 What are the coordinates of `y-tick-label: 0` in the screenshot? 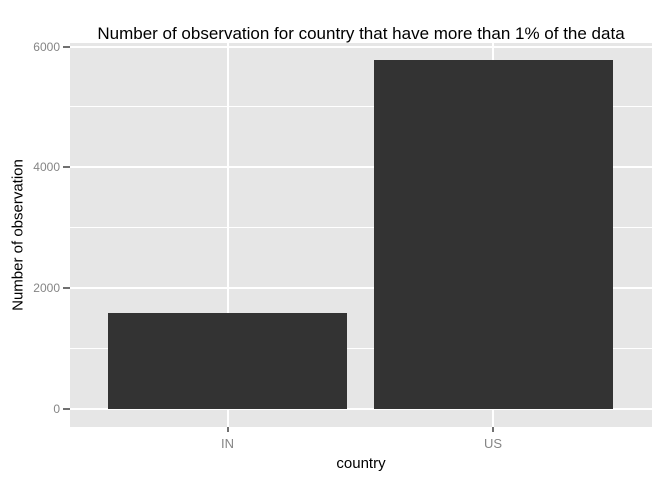 It's located at (56, 409).